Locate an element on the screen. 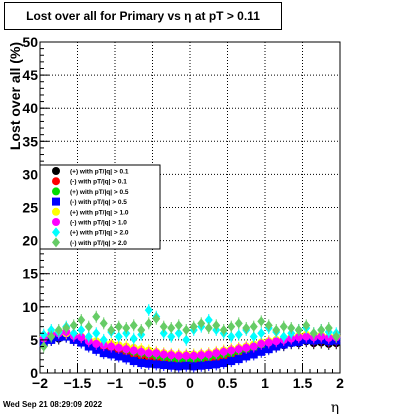 This screenshot has width=400, height=414. legend-entry: (-) with pT/|q| > 1.0 is located at coordinates (98, 223).